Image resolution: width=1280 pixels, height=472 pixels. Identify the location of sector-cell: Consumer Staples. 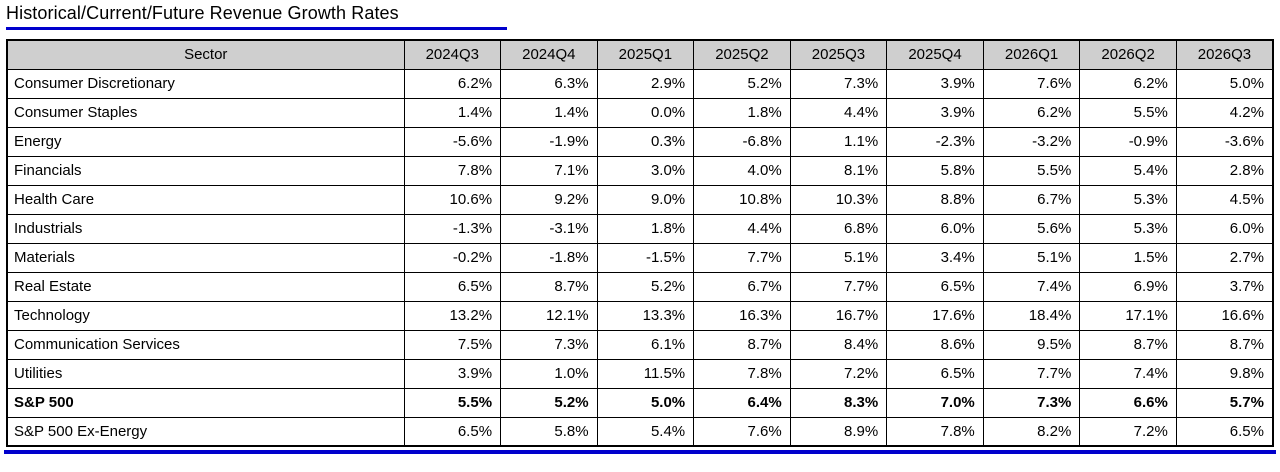
(205, 112).